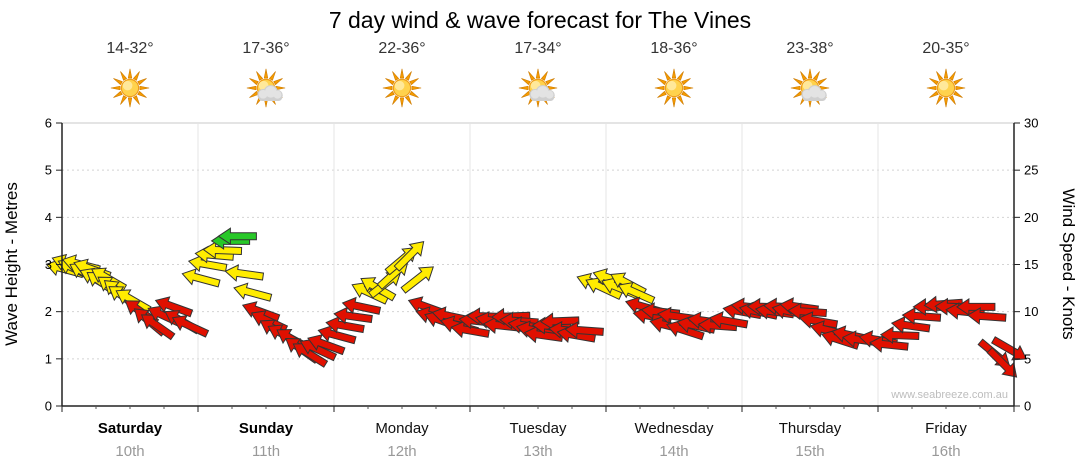 This screenshot has width=1080, height=475. Describe the element at coordinates (129, 451) in the screenshot. I see `day-date-label: 10th` at that location.